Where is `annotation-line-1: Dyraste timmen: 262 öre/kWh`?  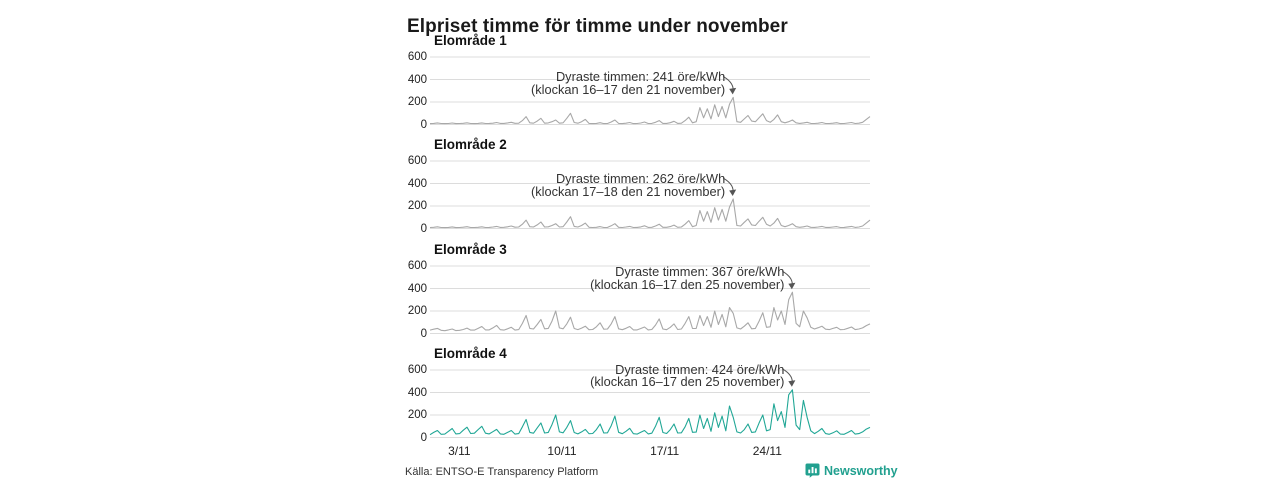
annotation-line-1: Dyraste timmen: 262 öre/kWh is located at coordinates (640, 179).